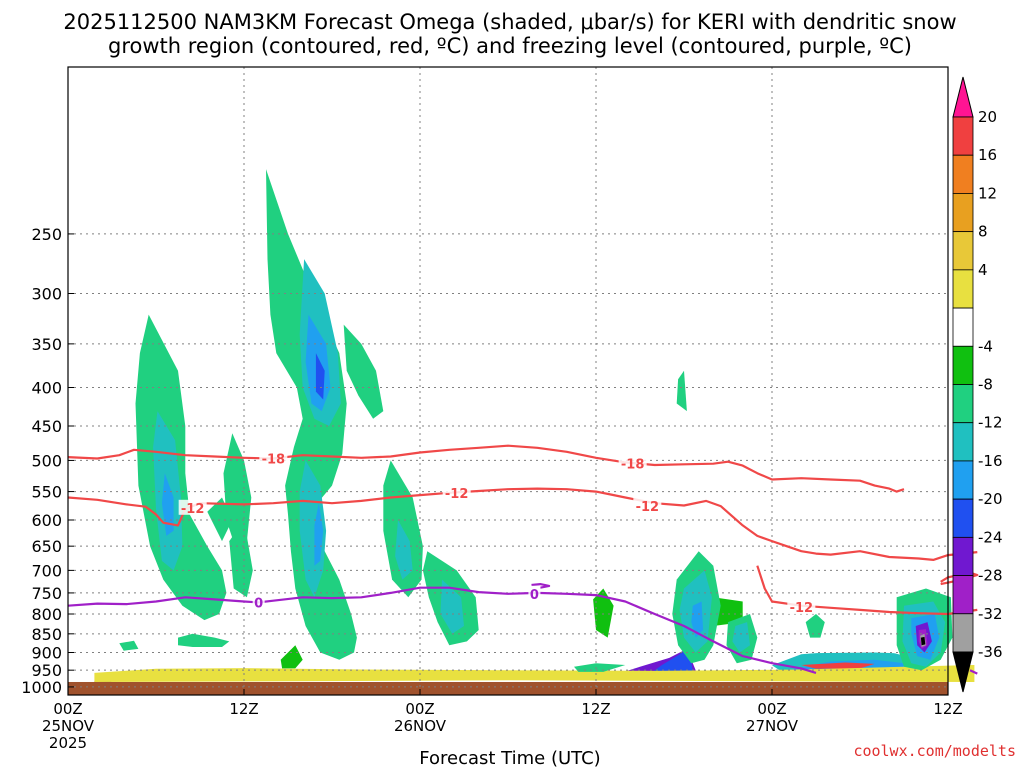 The height and width of the screenshot is (768, 1024). What do you see at coordinates (595, 709) in the screenshot?
I see `x-tick-label-36-0: 12Z` at bounding box center [595, 709].